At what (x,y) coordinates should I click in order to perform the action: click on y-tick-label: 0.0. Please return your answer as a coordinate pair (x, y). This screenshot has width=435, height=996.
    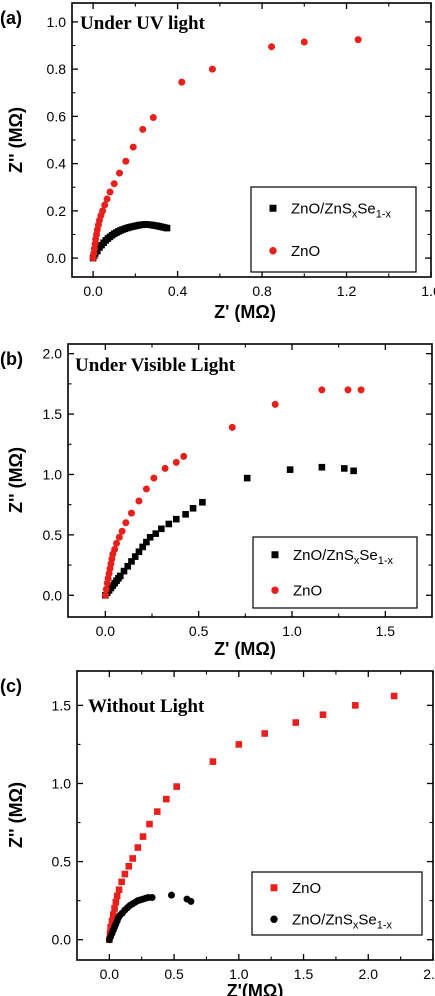
    Looking at the image, I should click on (53, 595).